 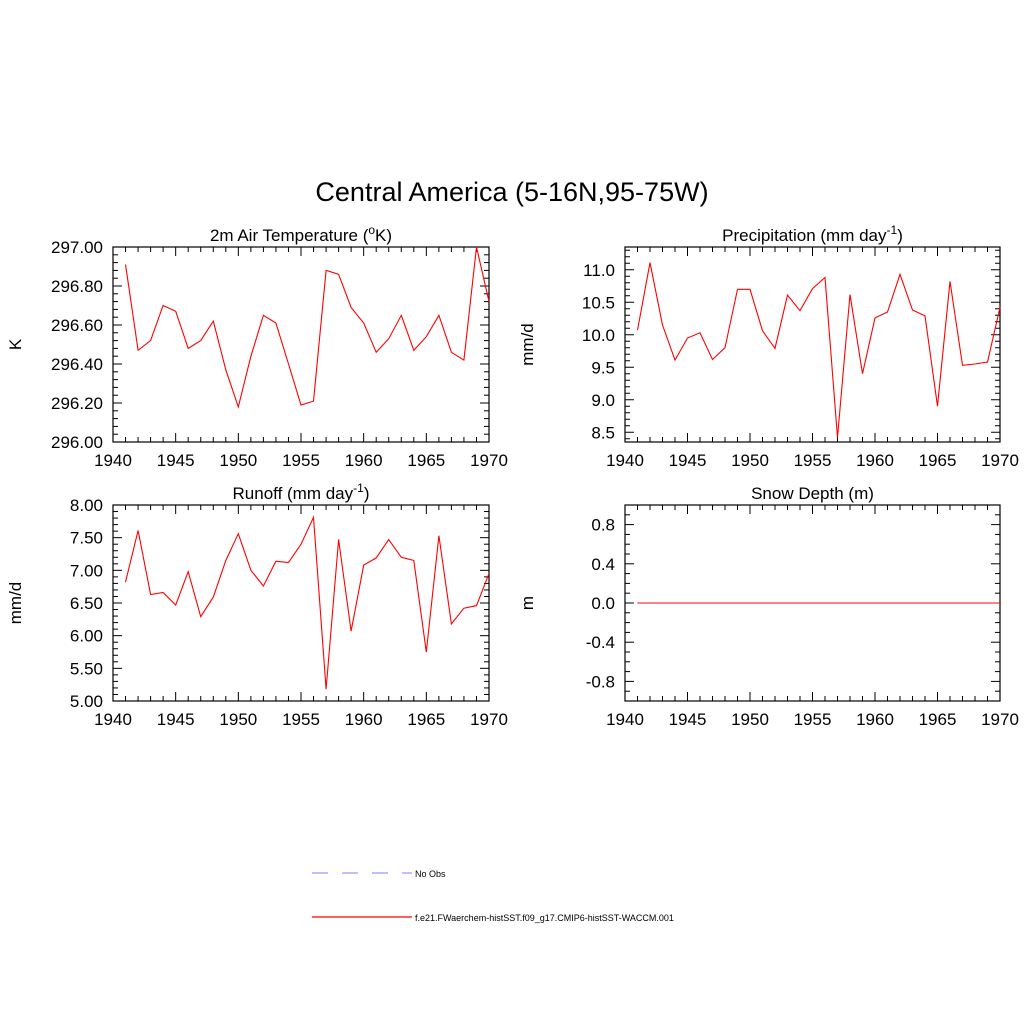 What do you see at coordinates (603, 400) in the screenshot?
I see `y-tick-label: 9.0` at bounding box center [603, 400].